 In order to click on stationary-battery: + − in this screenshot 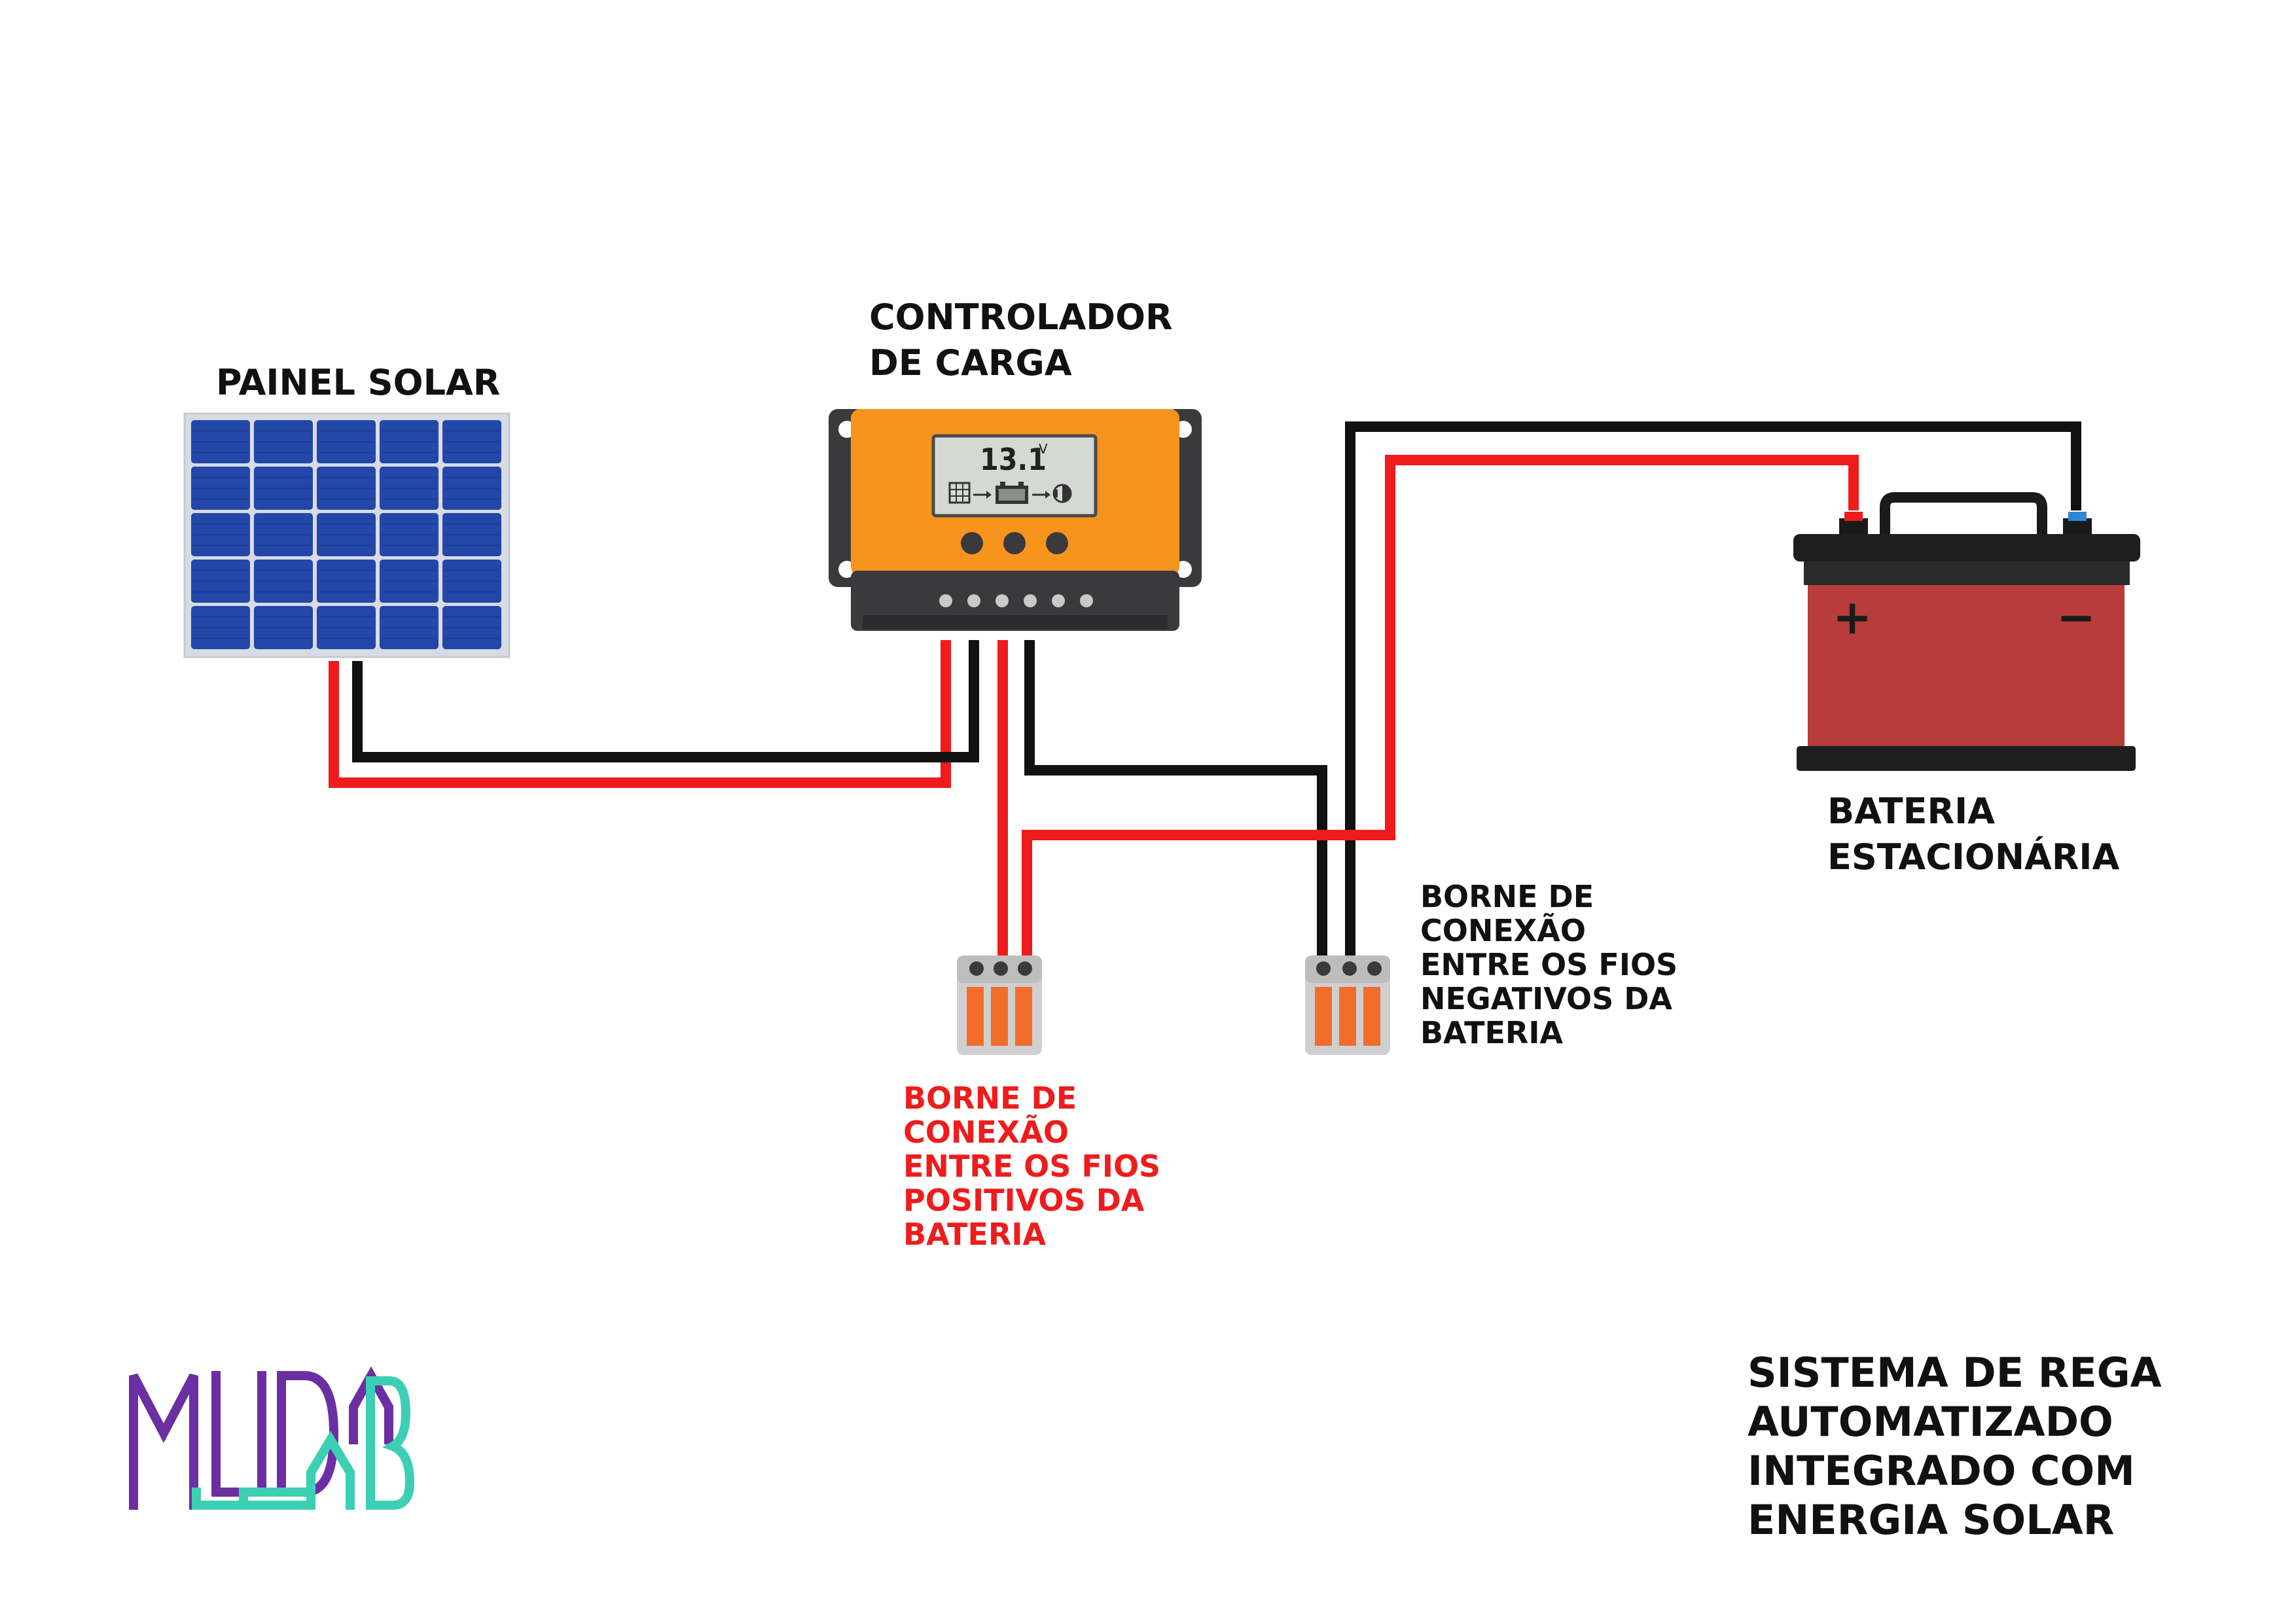, I will do `click(1966, 631)`.